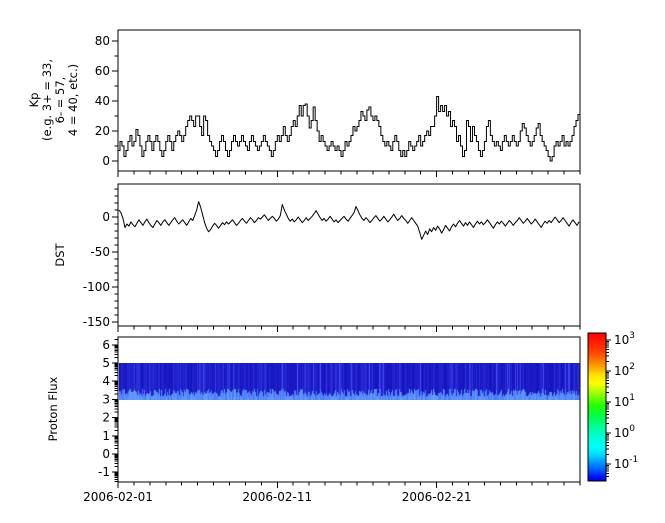 The height and width of the screenshot is (523, 665). Describe the element at coordinates (624, 401) in the screenshot. I see `colorbar-tick-label: 10¹` at that location.